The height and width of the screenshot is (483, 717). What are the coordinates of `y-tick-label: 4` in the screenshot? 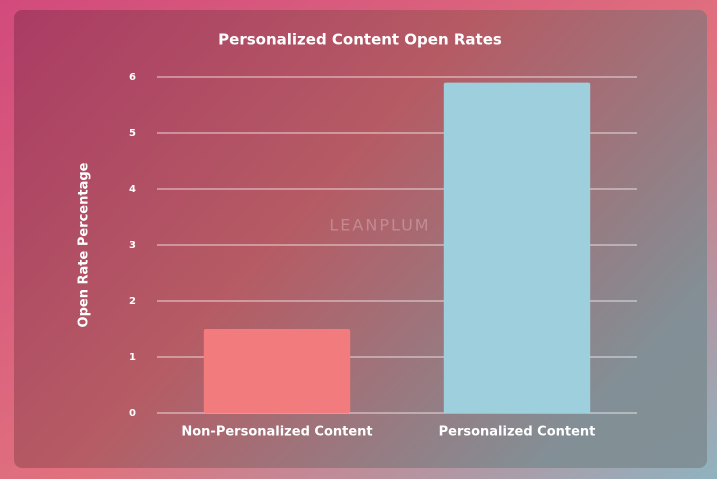 It's located at (132, 189).